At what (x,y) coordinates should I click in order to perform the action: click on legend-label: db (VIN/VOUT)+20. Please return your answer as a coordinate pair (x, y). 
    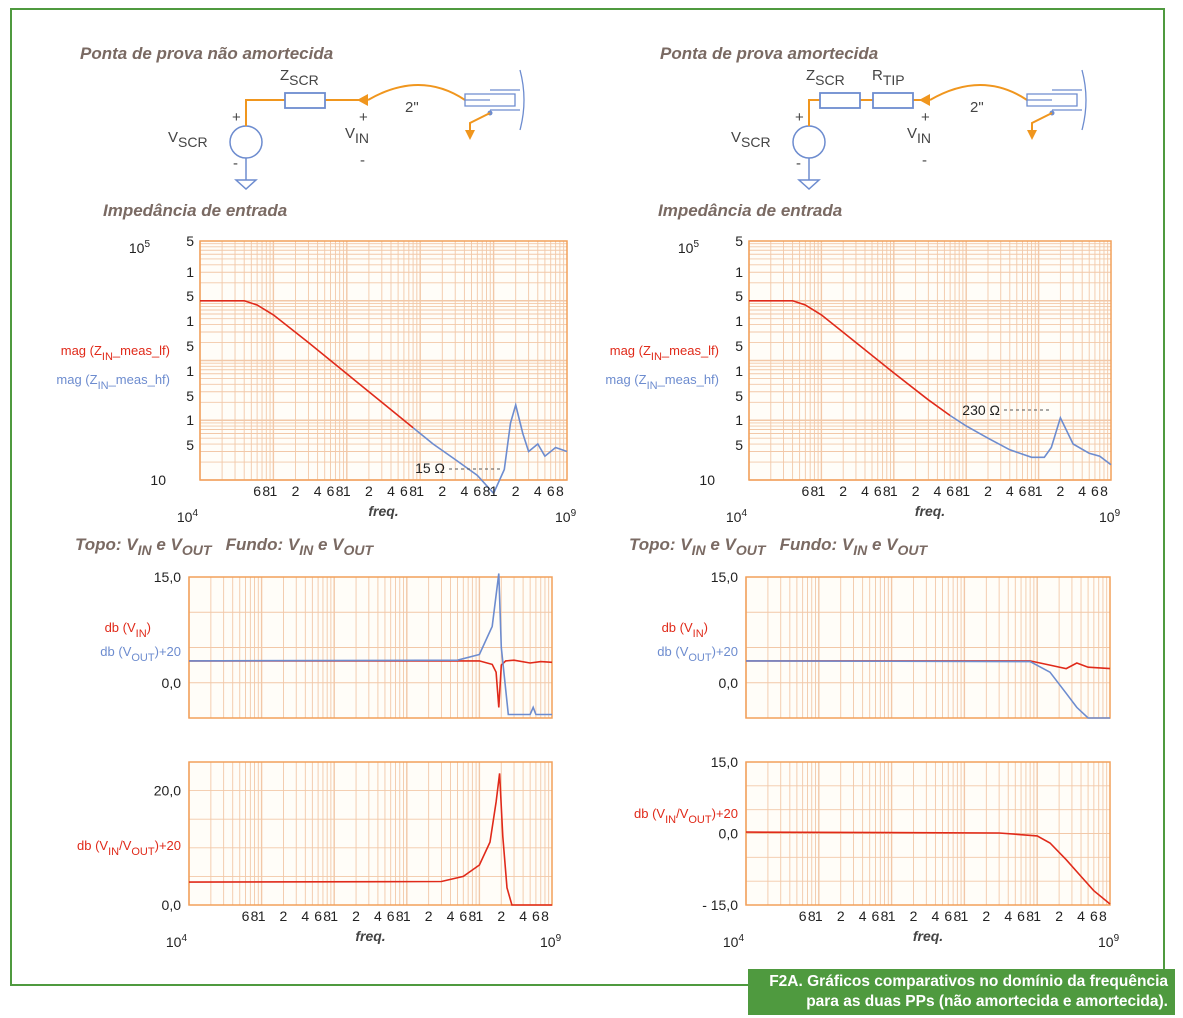
    Looking at the image, I should click on (686, 816).